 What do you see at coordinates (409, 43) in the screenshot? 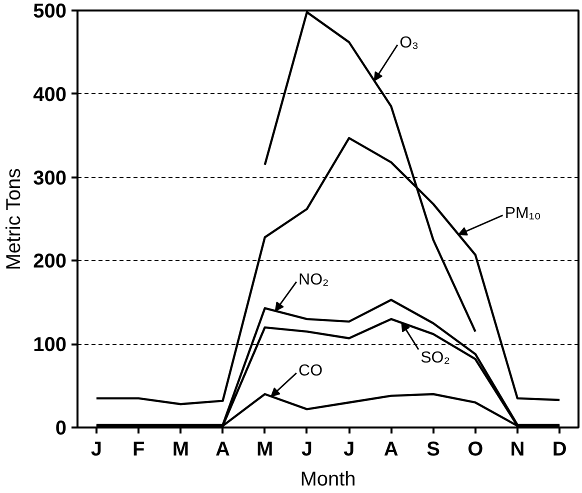
I see `text: O₃` at bounding box center [409, 43].